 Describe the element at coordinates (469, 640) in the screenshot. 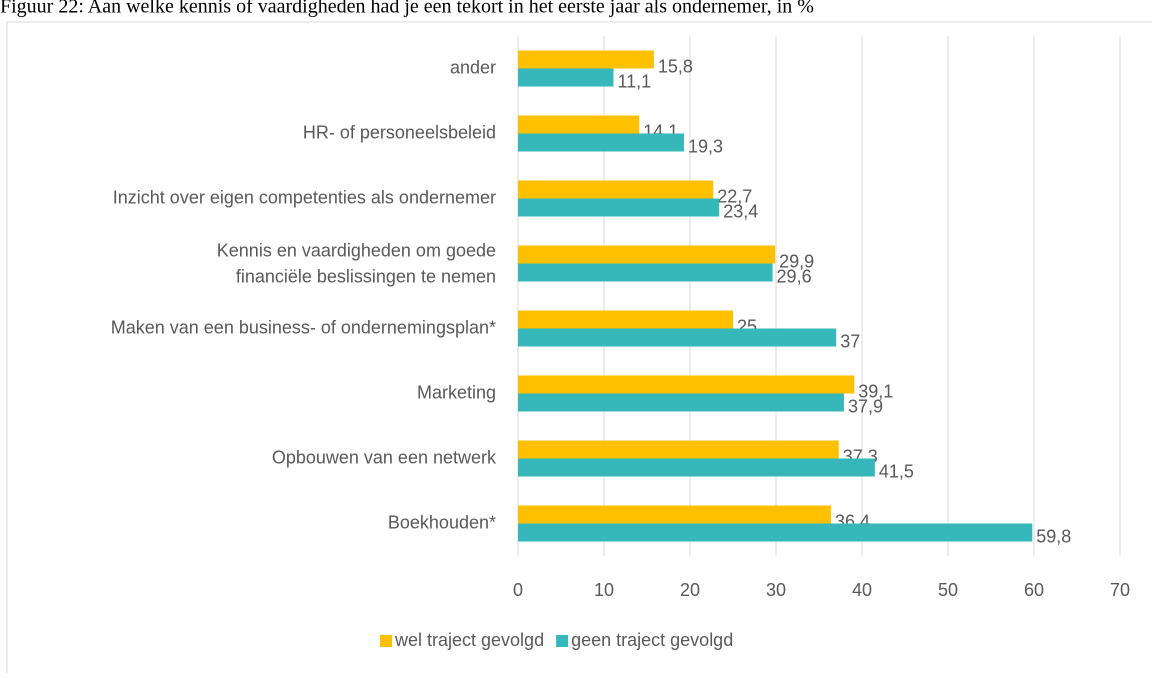

I see `legend-label: wel traject gevolgd` at that location.